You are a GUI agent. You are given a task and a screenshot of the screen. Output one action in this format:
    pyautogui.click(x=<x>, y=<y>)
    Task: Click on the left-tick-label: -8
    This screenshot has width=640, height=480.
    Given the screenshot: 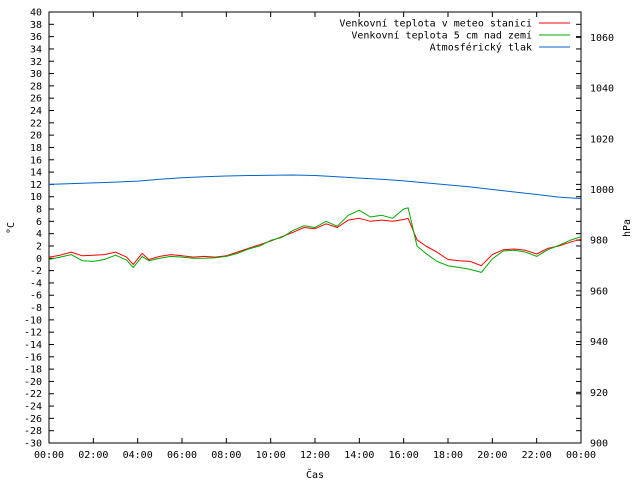 What is the action you would take?
    pyautogui.click(x=36, y=308)
    